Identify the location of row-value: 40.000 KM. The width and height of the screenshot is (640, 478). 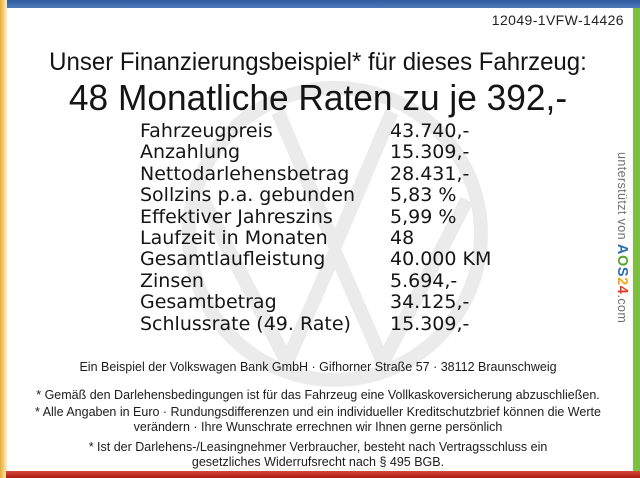
(441, 259).